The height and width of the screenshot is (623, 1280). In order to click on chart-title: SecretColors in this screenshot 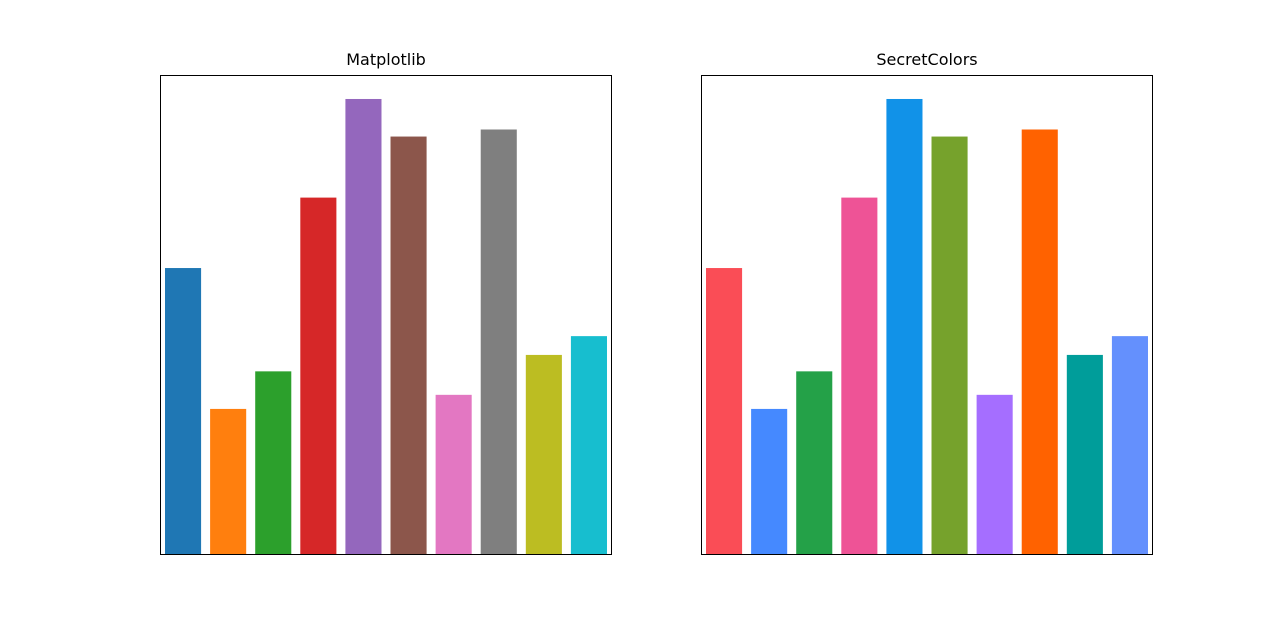, I will do `click(927, 59)`.